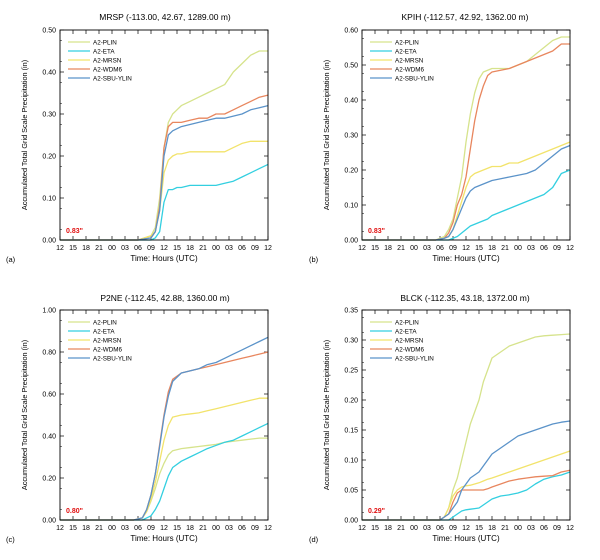 The height and width of the screenshot is (560, 600). What do you see at coordinates (314, 539) in the screenshot?
I see `panel-label: (d)` at bounding box center [314, 539].